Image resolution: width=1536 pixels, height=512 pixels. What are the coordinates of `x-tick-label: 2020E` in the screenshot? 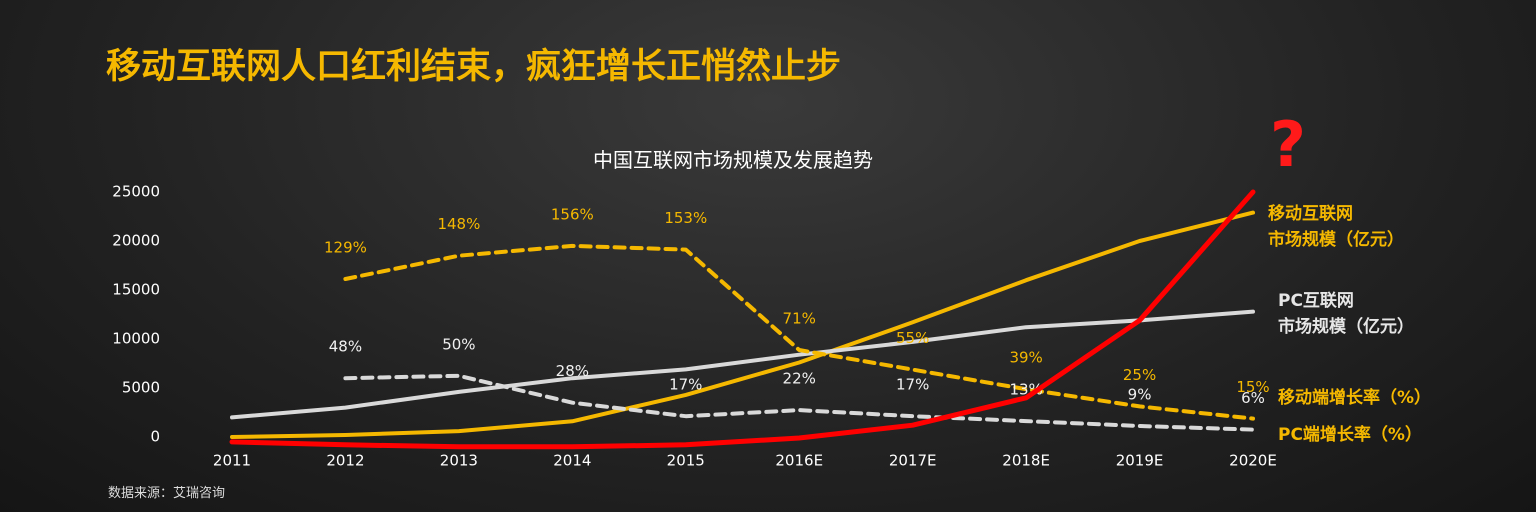 It's located at (1253, 461).